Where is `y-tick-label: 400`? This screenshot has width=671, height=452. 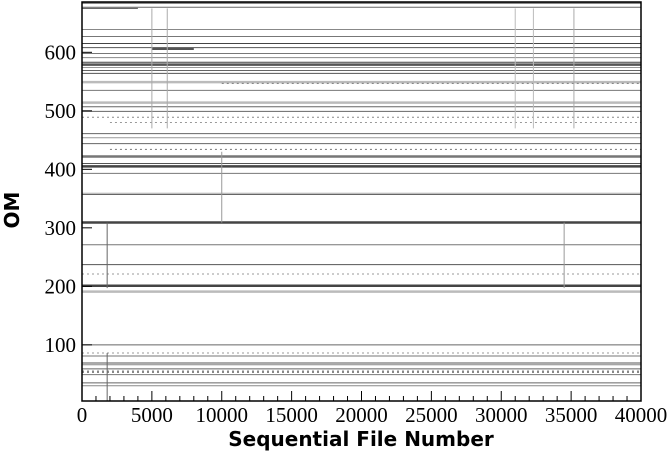
y-tick-label: 400 is located at coordinates (61, 169).